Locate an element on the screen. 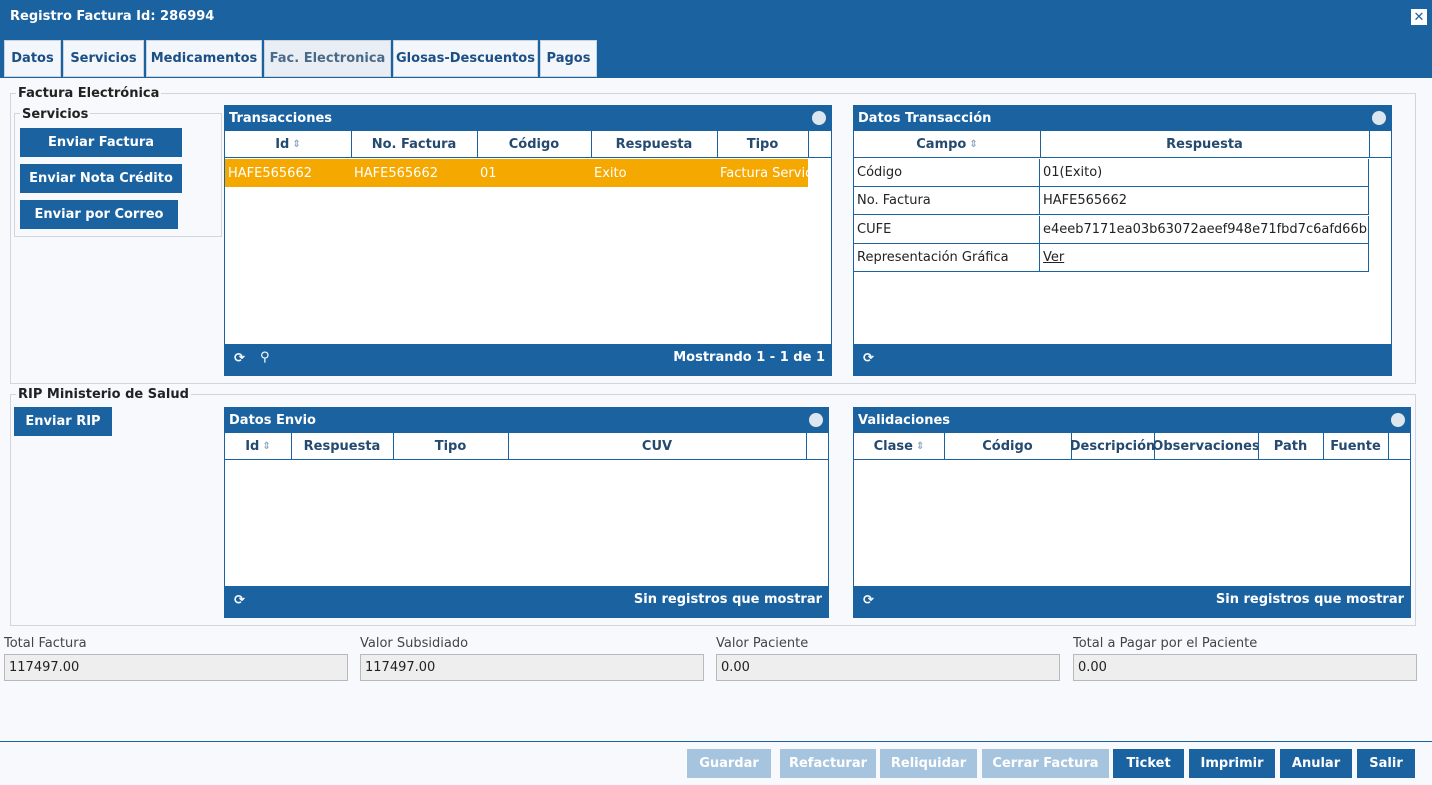 The height and width of the screenshot is (785, 1432). column-header-text: Path is located at coordinates (1290, 446).